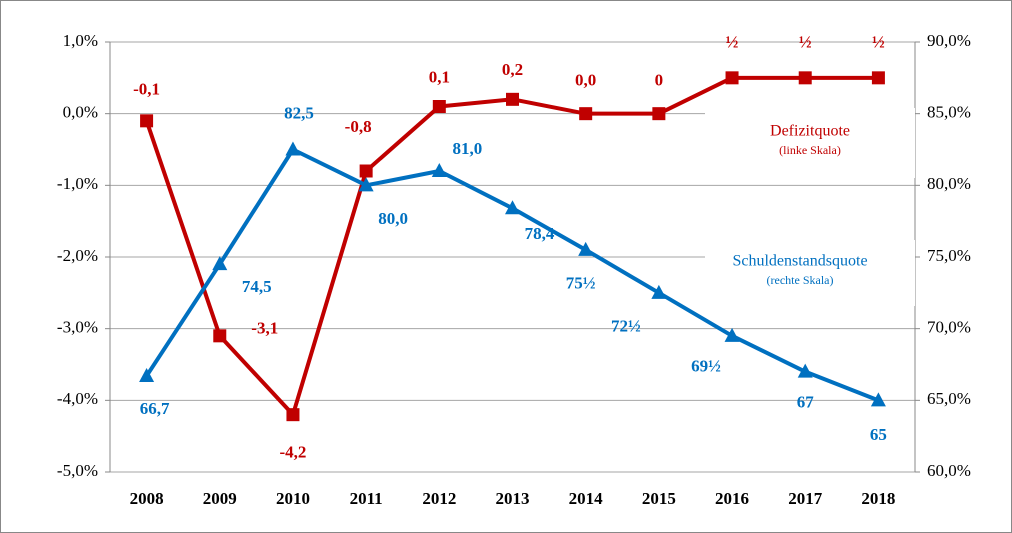 Image resolution: width=1012 pixels, height=533 pixels. I want to click on y-tick-label: -1,0%, so click(77, 183).